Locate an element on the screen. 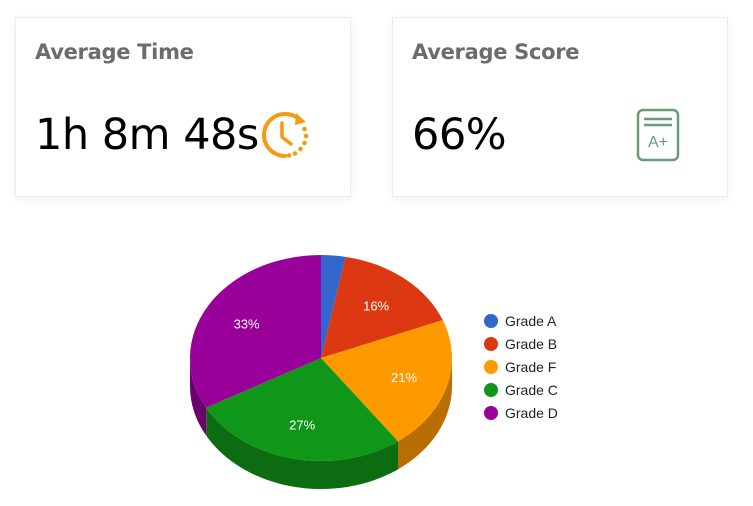  pie-side-grade-f is located at coordinates (424, 414).